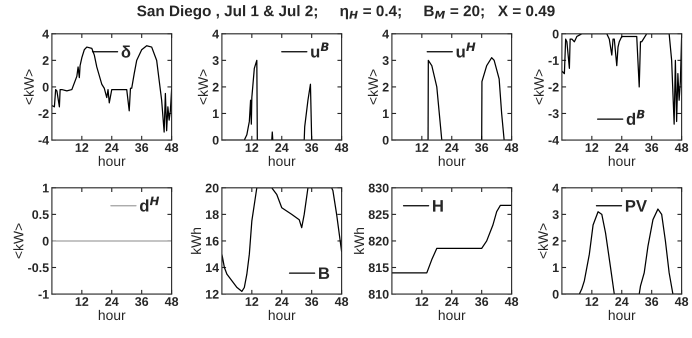  I want to click on y-tick-label: 16, so click(212, 241).